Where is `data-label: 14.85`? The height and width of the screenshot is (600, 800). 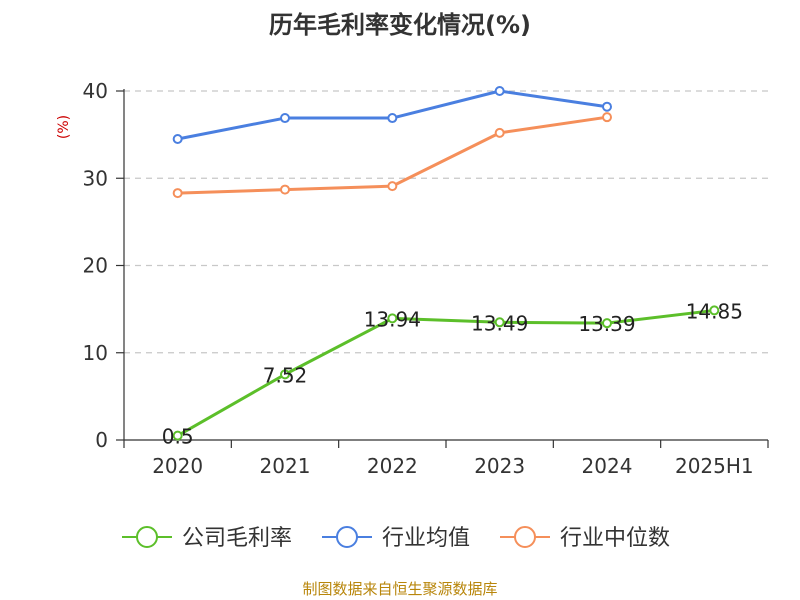
data-label: 14.85 is located at coordinates (714, 311).